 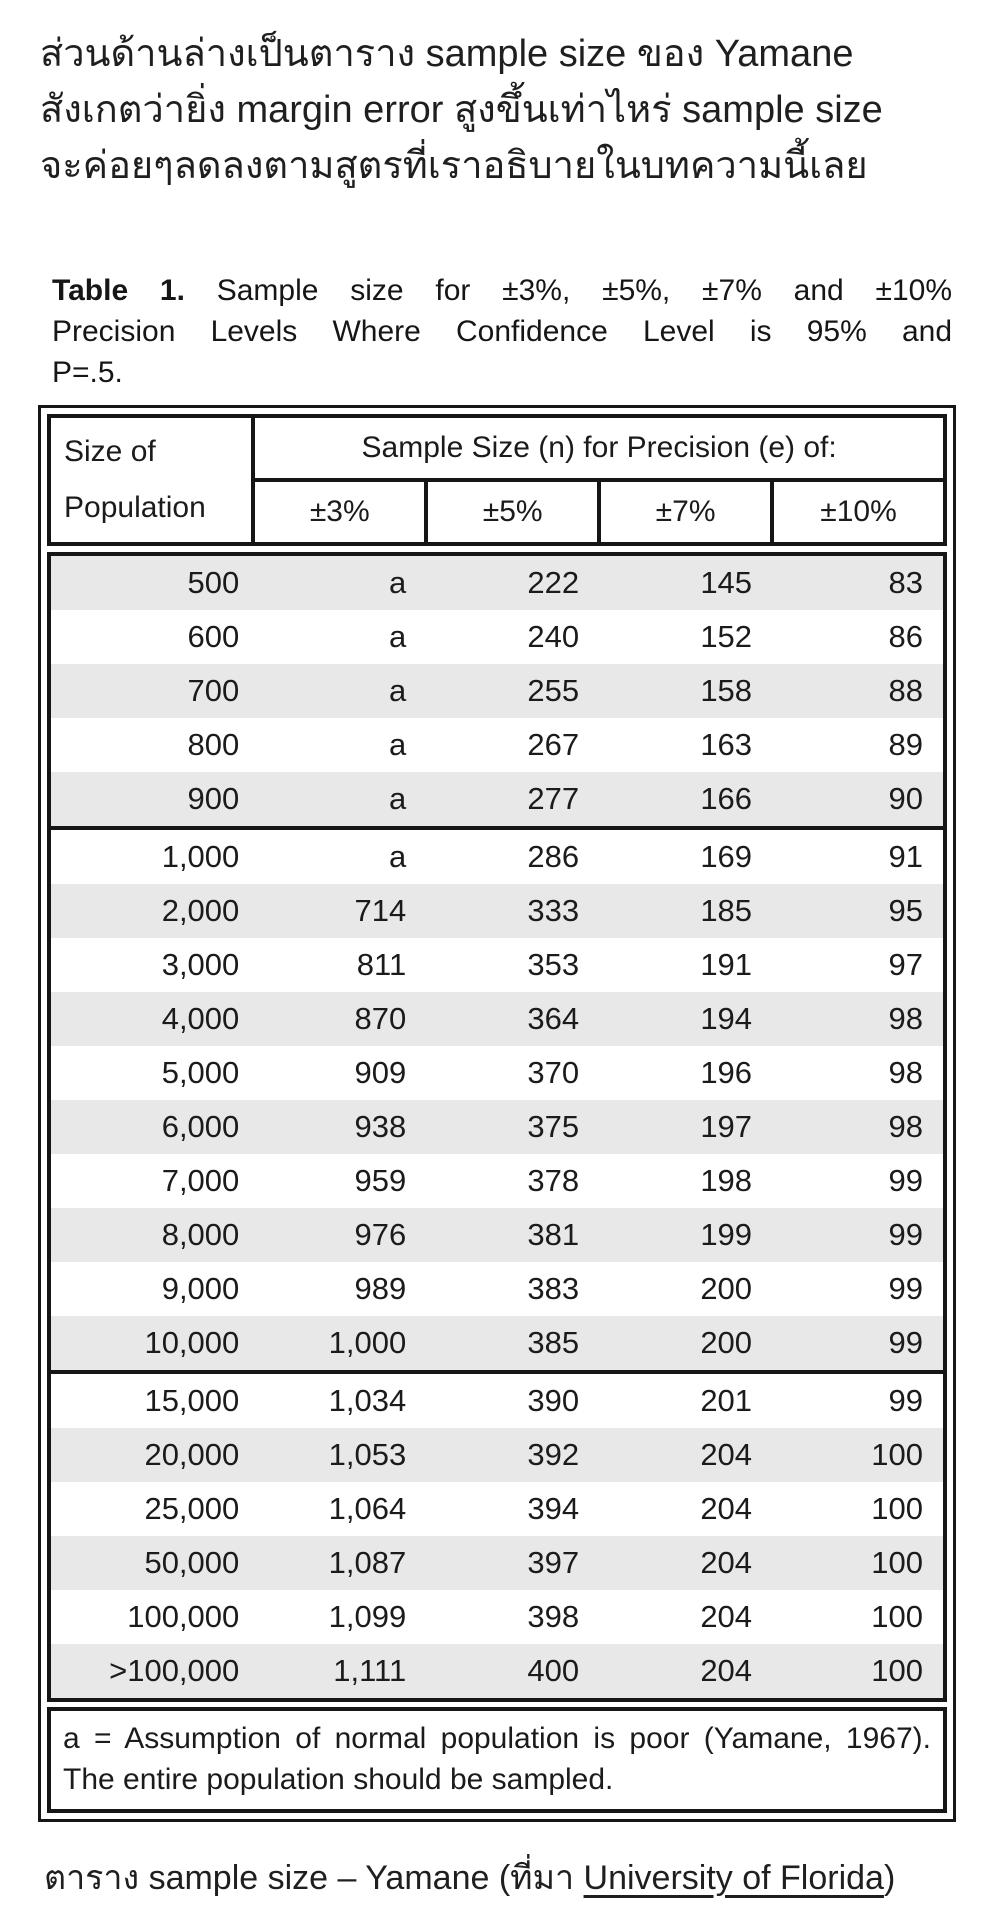 What do you see at coordinates (726, 1180) in the screenshot?
I see `sample-size-cell: 198` at bounding box center [726, 1180].